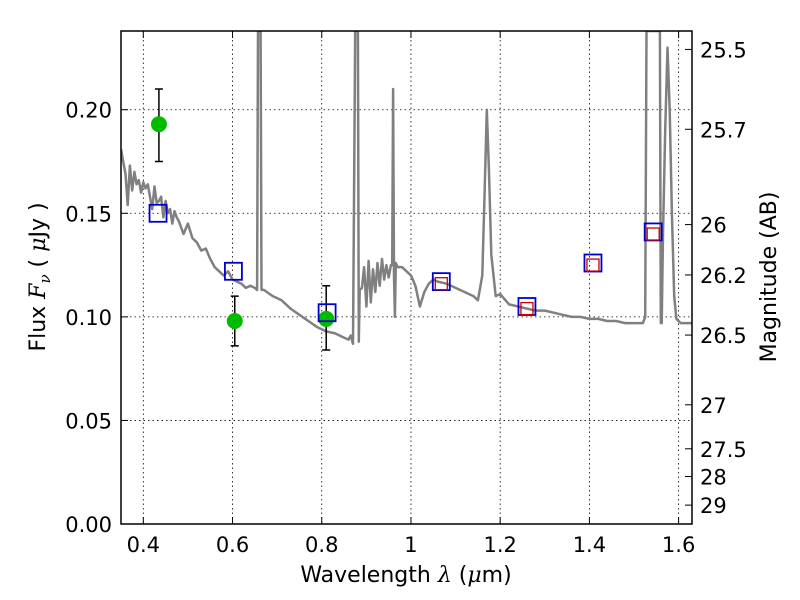 The image size is (800, 600). I want to click on x-axis-label: Wavelength λ (μm), so click(405, 575).